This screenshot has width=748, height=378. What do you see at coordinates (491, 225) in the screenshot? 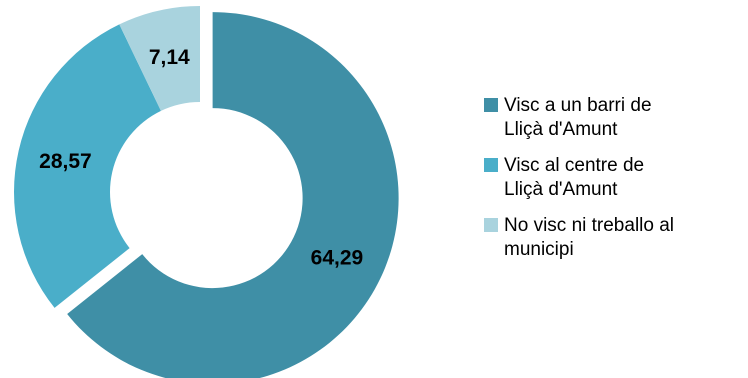
I see `legend-swatch-no-municipi` at bounding box center [491, 225].